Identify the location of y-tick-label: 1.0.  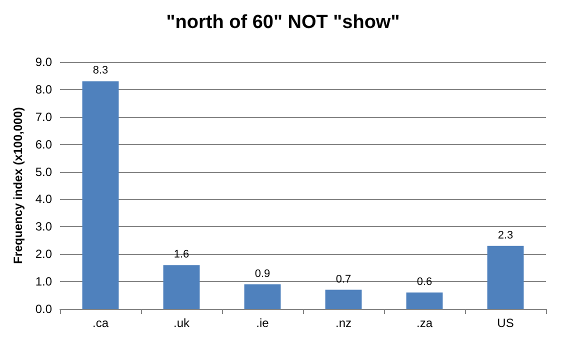
(43, 281).